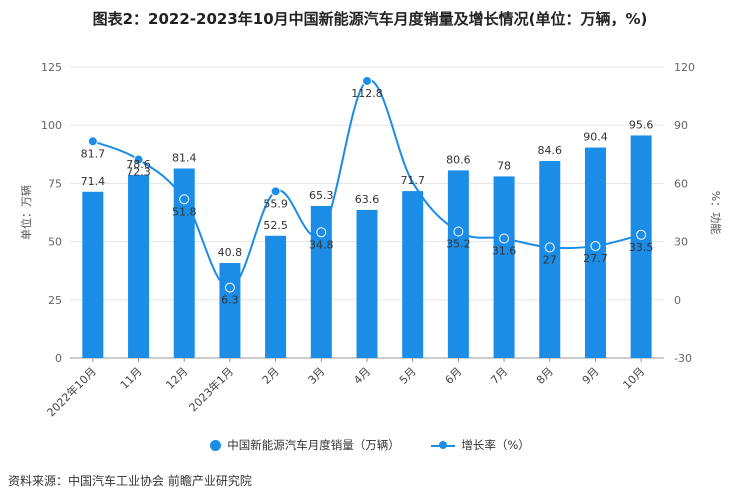  I want to click on y-right-tick-label: -30, so click(683, 358).